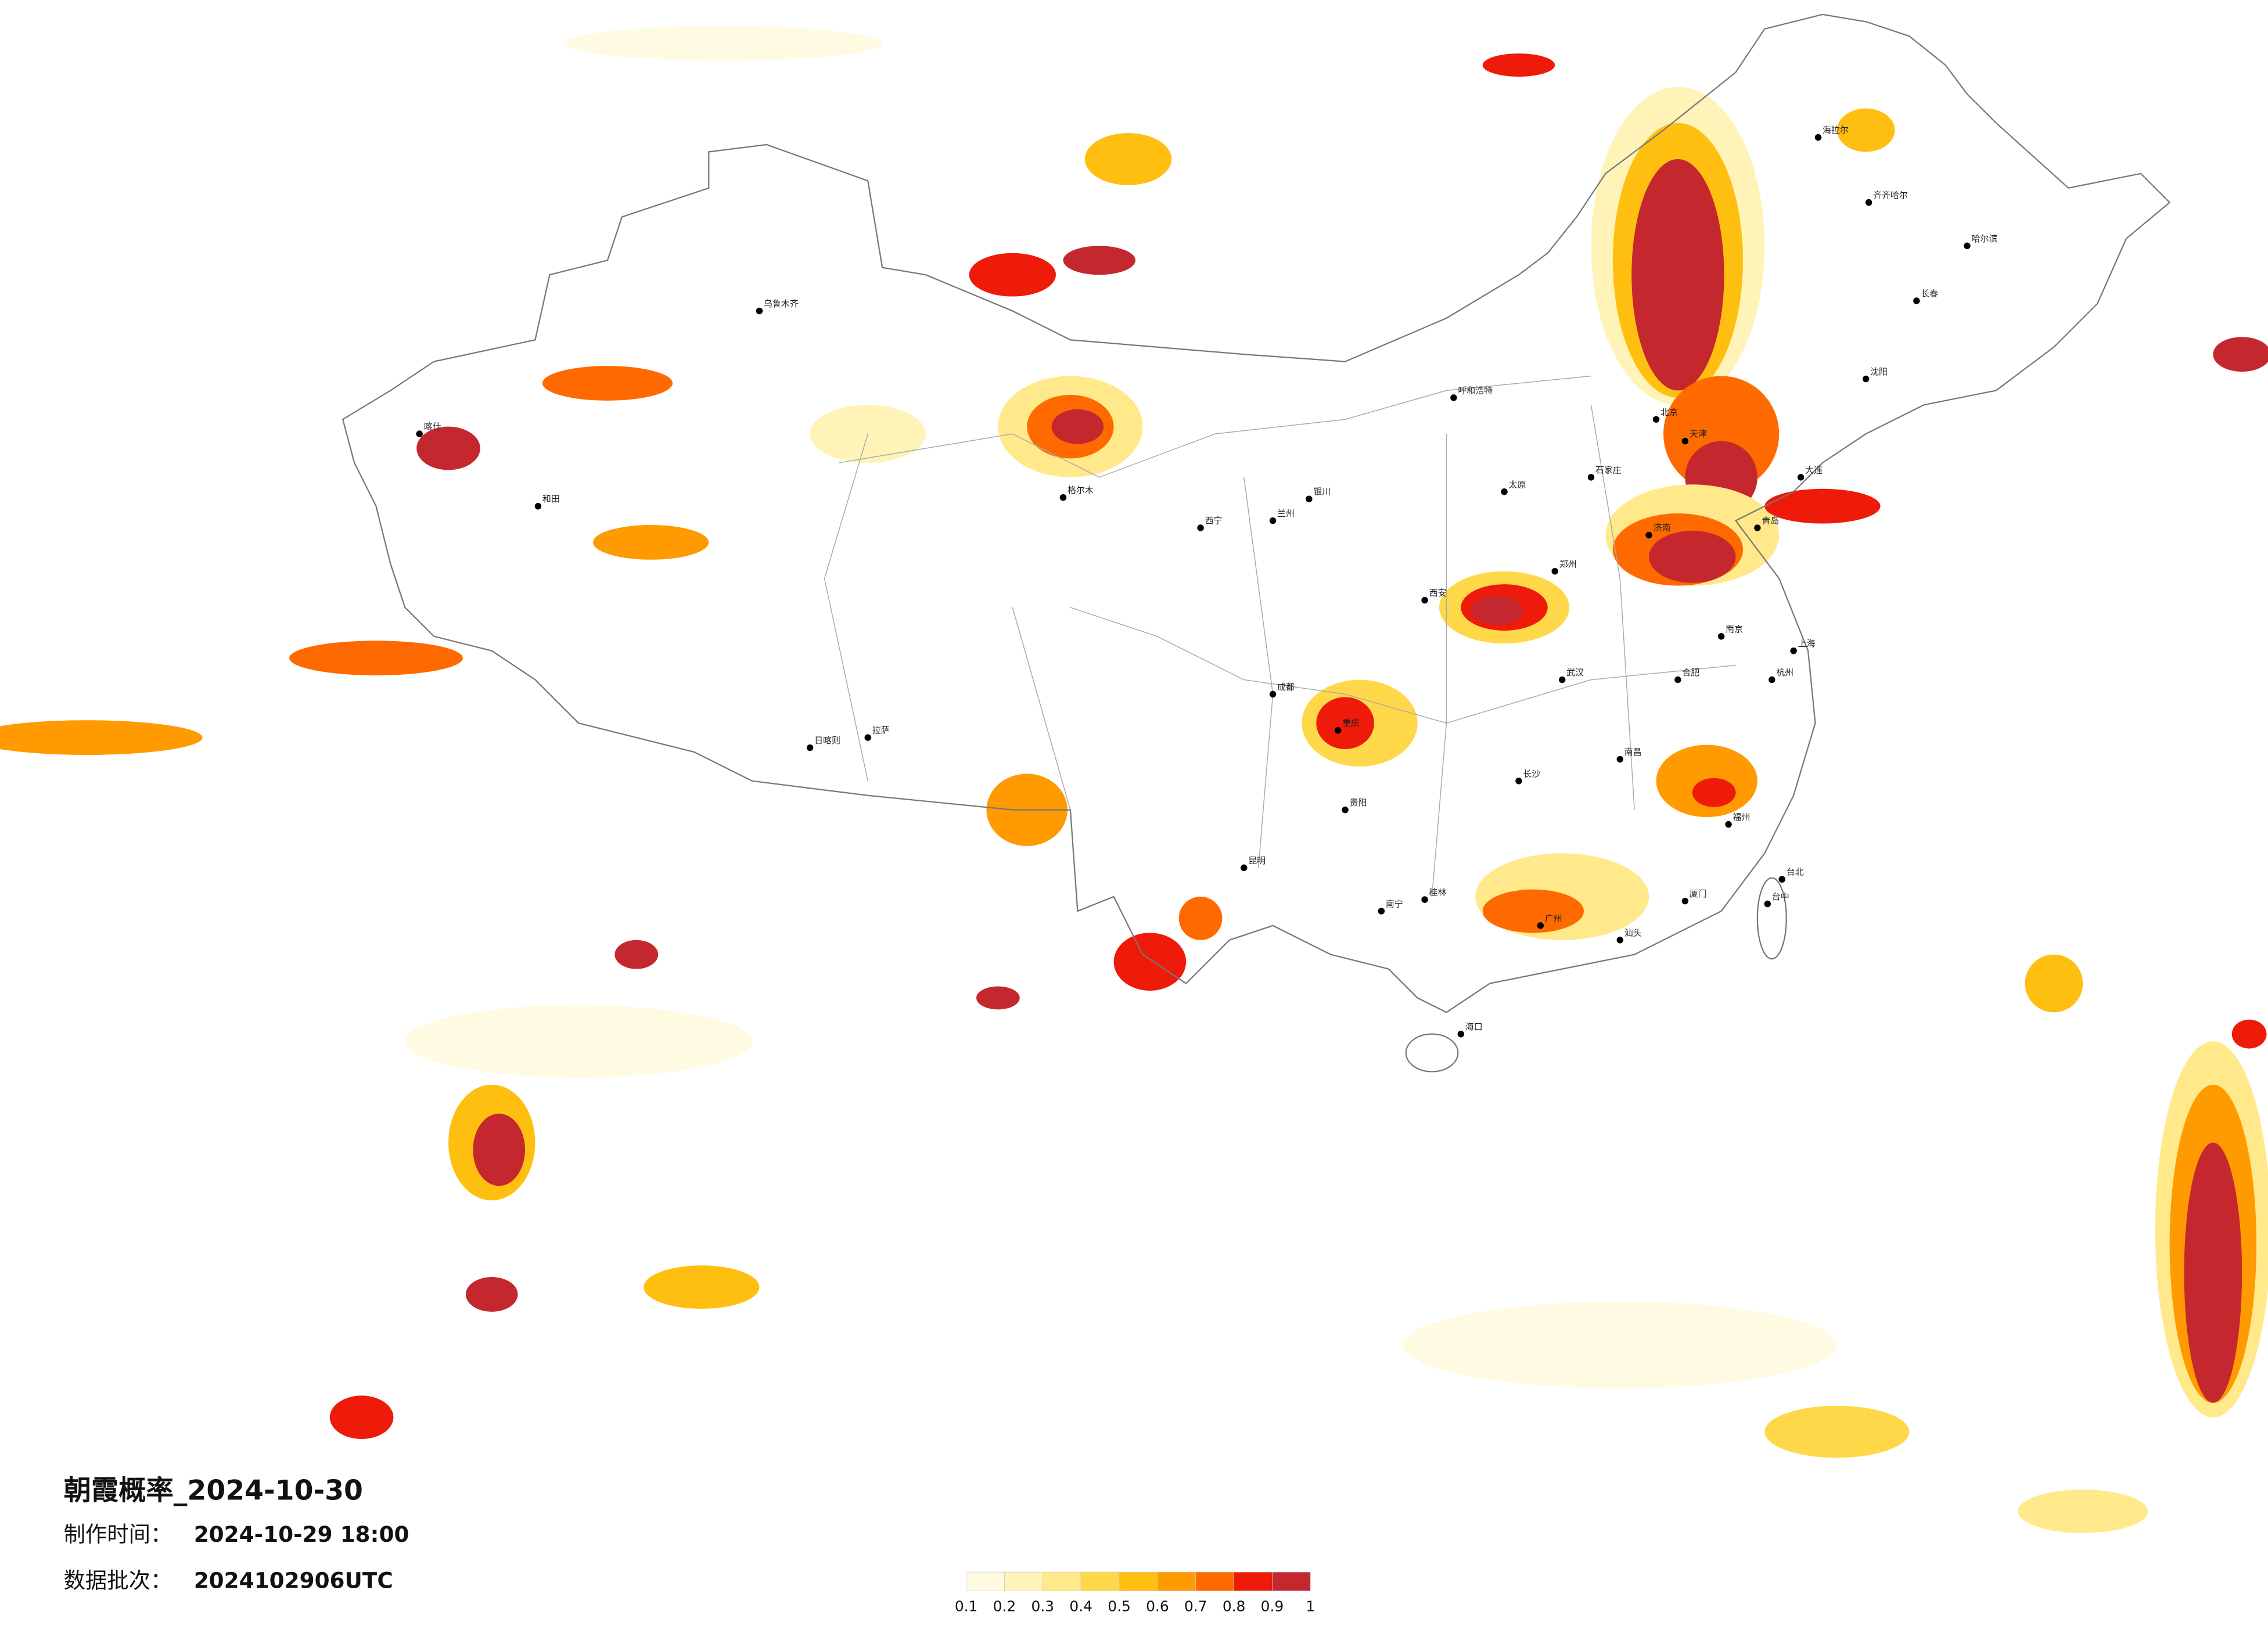 This screenshot has height=1626, width=2268. What do you see at coordinates (1633, 752) in the screenshot?
I see `city-label: 南昌` at bounding box center [1633, 752].